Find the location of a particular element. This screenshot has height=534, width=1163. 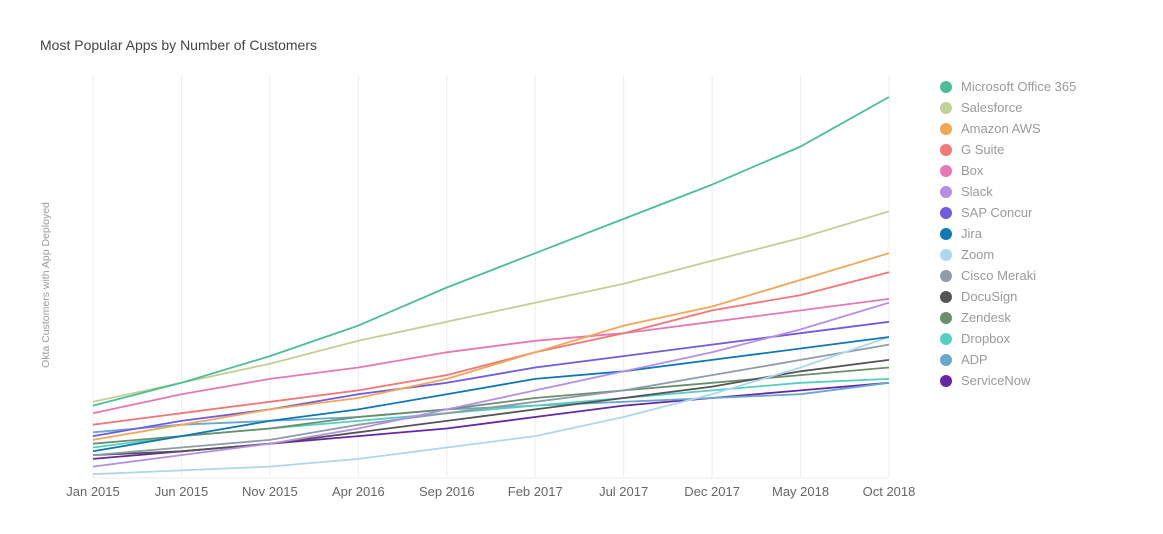

x-tick-label: Jul 2017 is located at coordinates (623, 491).